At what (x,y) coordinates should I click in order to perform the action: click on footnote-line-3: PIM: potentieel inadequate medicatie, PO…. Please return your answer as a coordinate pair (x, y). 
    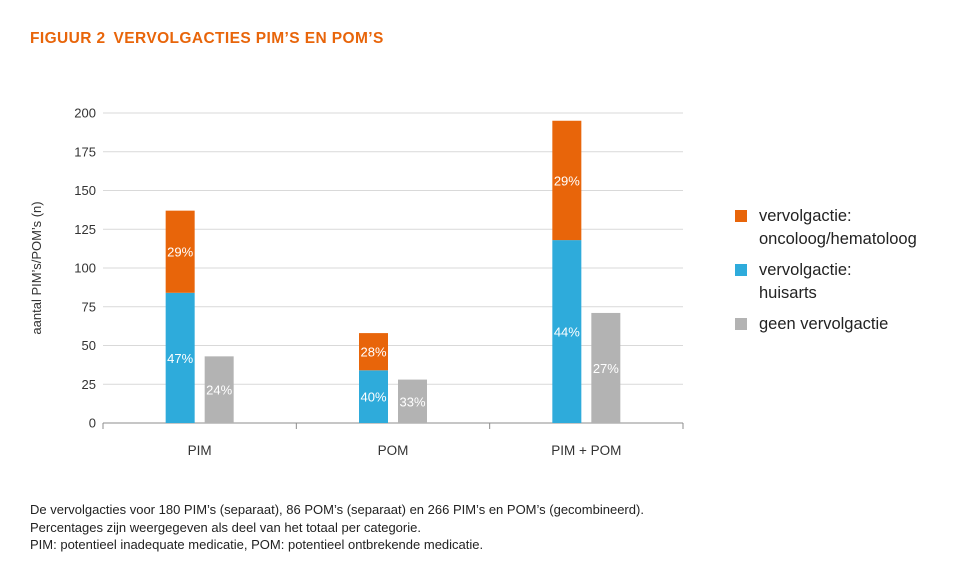
    Looking at the image, I should click on (257, 544).